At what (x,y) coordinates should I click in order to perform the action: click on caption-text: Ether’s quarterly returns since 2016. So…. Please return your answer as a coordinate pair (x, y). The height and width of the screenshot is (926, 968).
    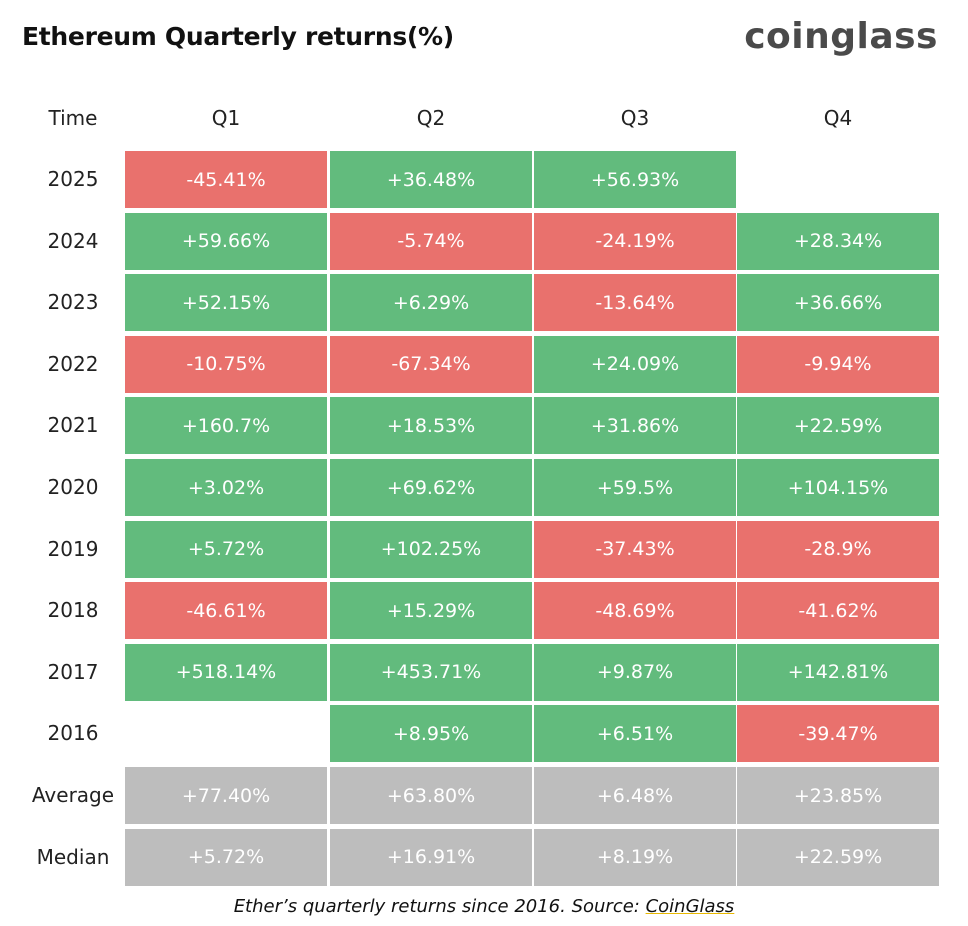
    Looking at the image, I should click on (439, 906).